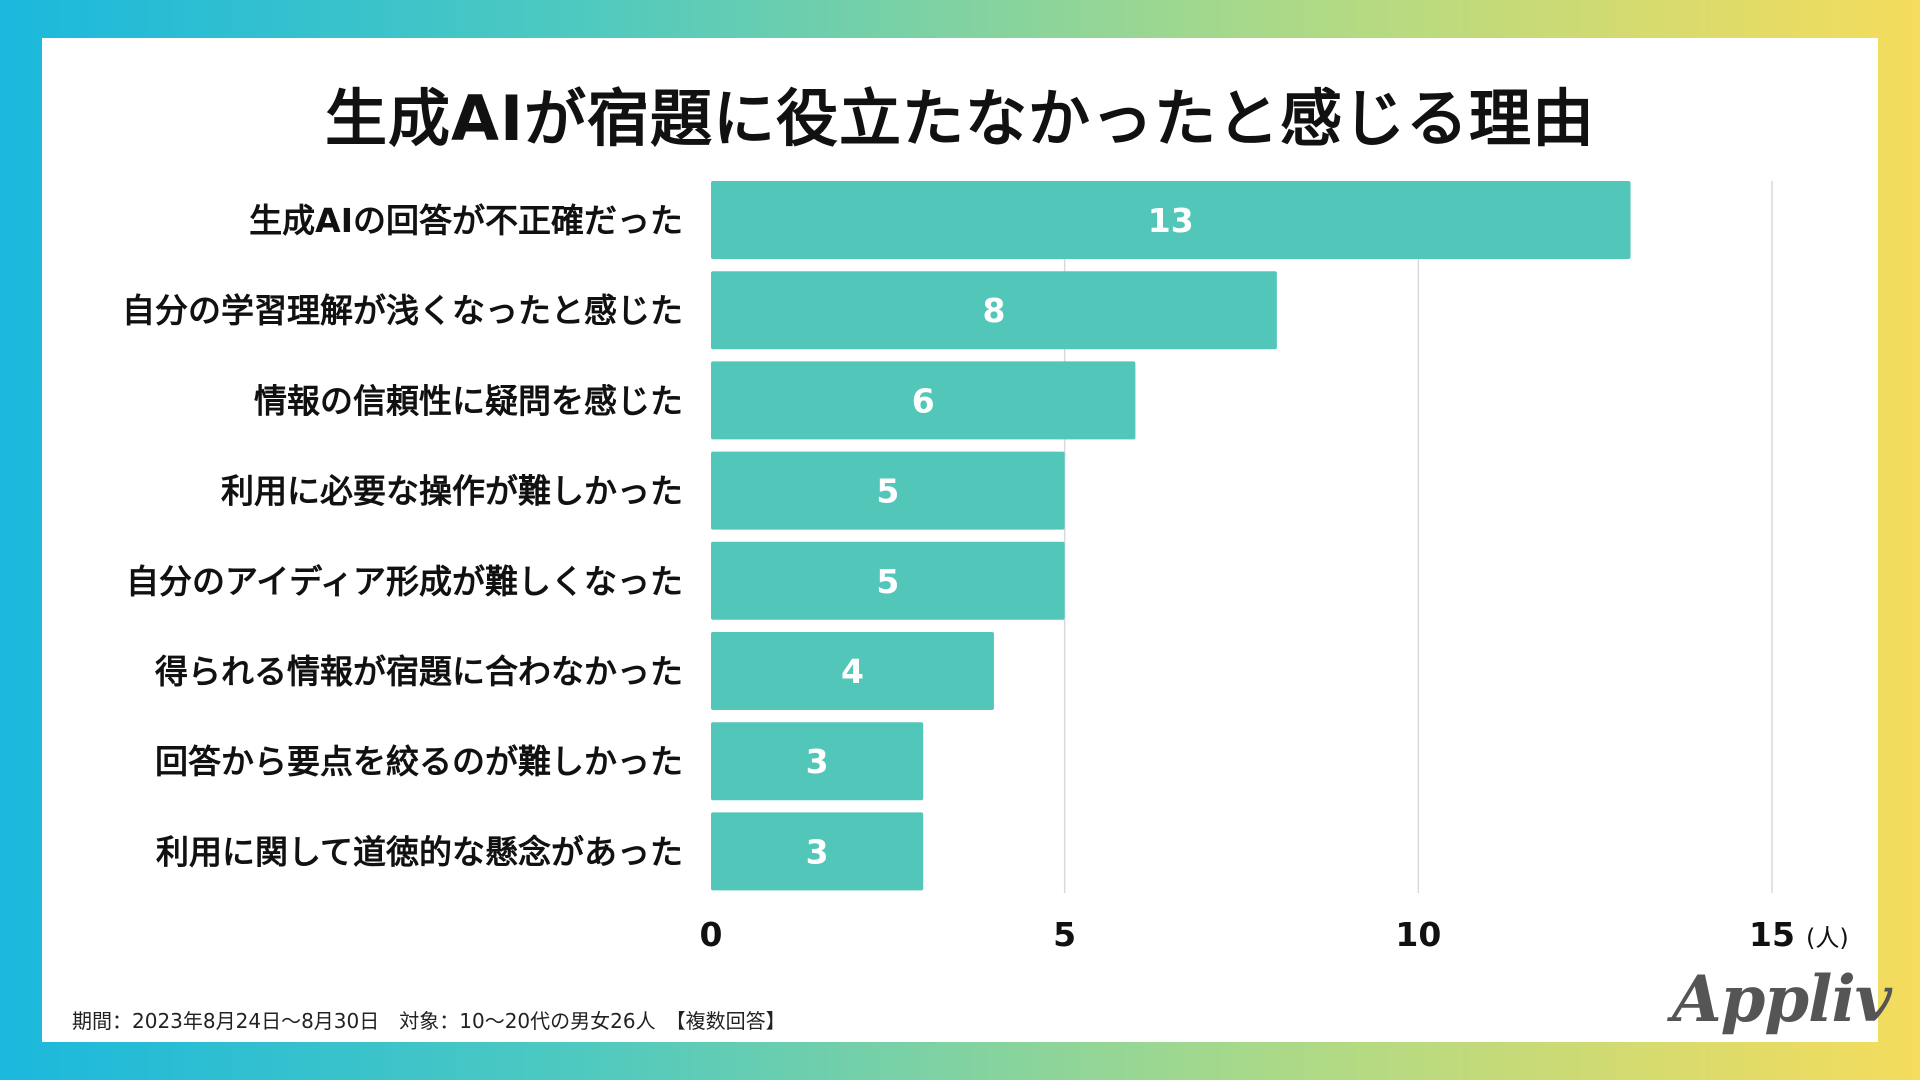 This screenshot has height=1080, width=1920. I want to click on bar-value-label-7: 3, so click(817, 851).